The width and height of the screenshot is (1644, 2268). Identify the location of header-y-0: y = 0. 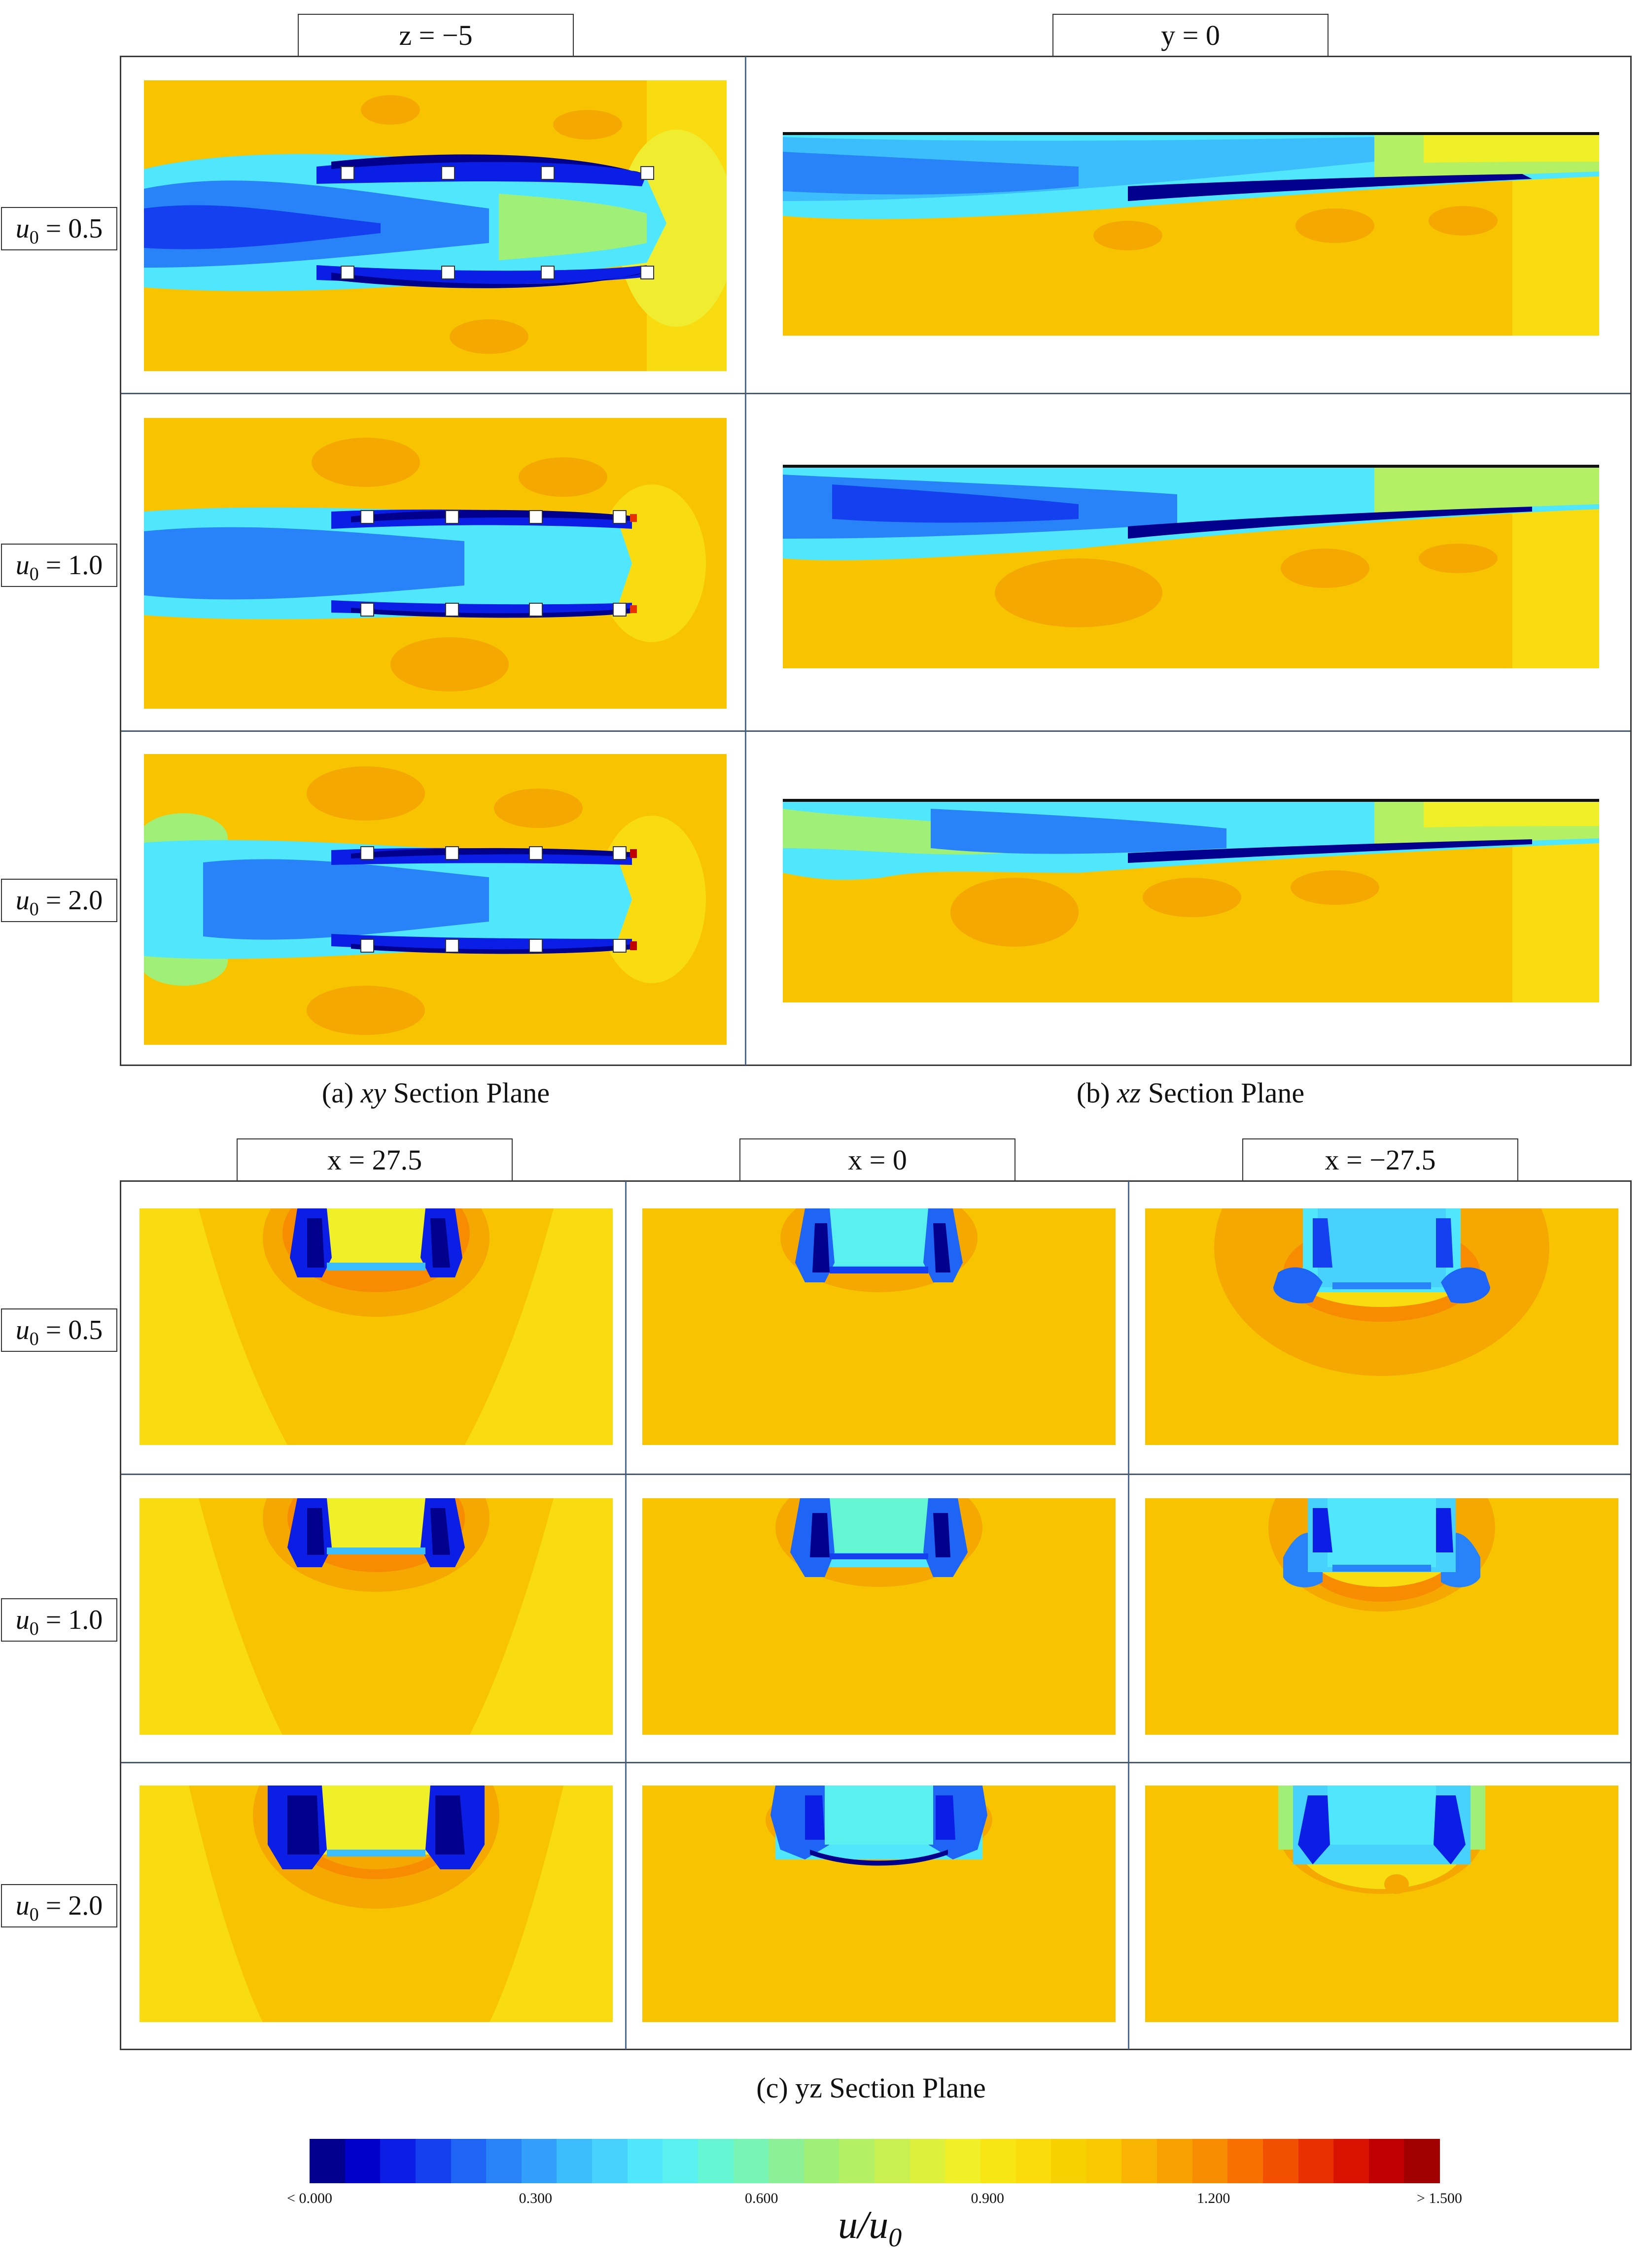
(1190, 35).